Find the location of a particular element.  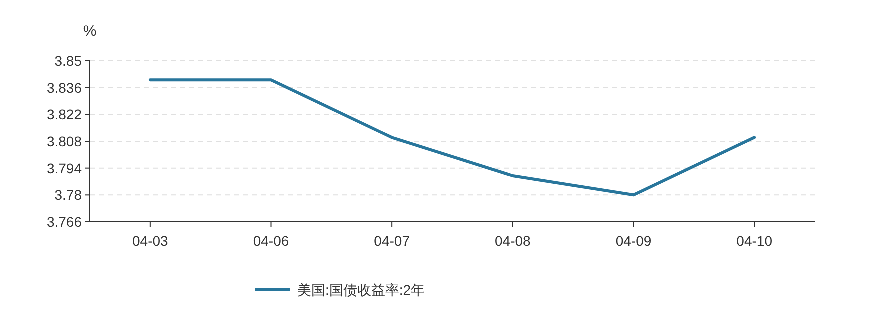

y-tick-label: 3.78 is located at coordinates (68, 195).